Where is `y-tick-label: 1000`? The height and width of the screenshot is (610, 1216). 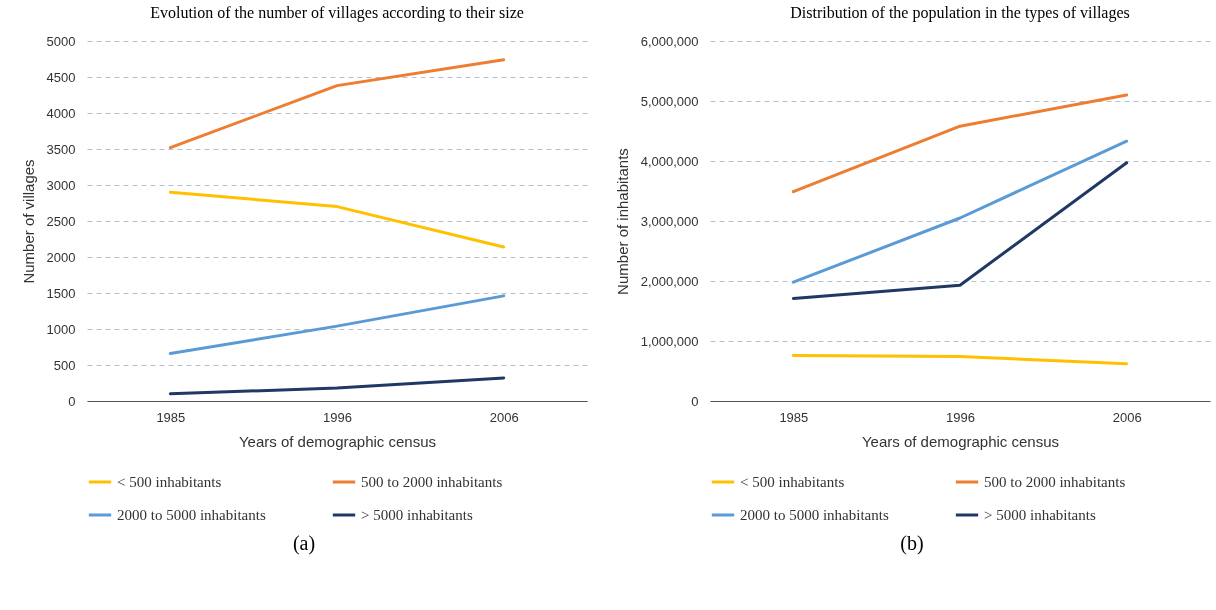
y-tick-label: 1000 is located at coordinates (61, 329).